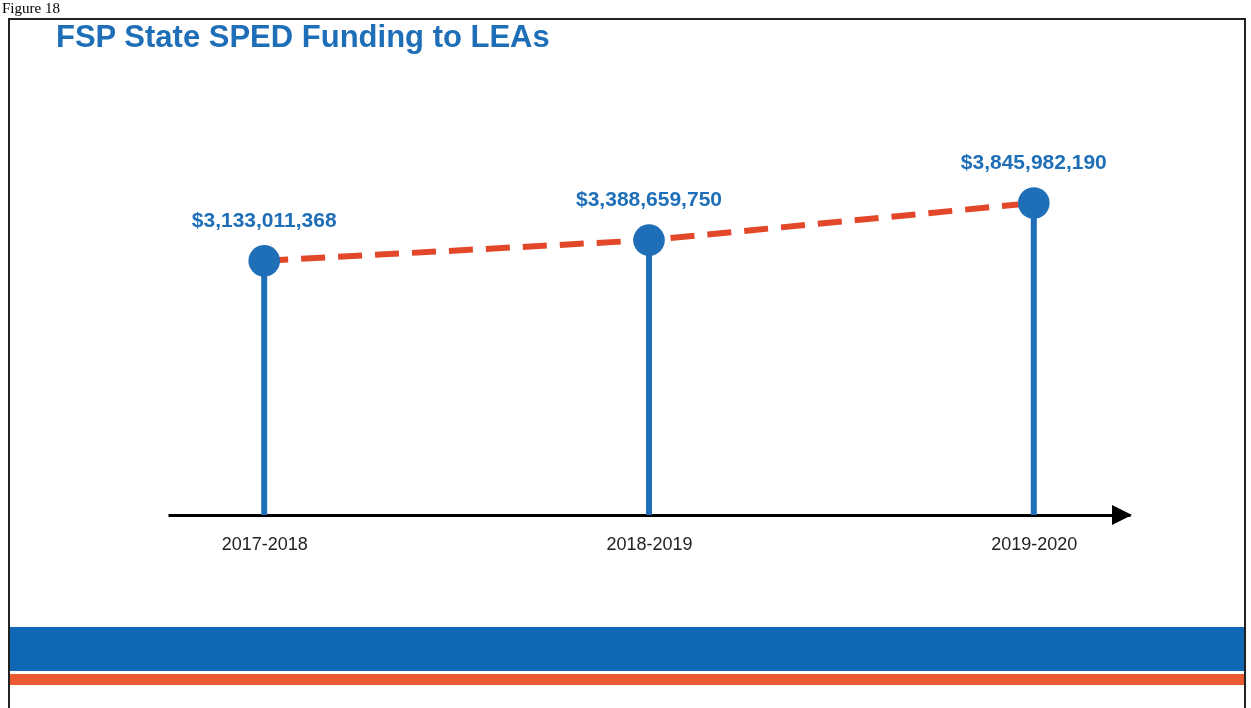  Describe the element at coordinates (264, 219) in the screenshot. I see `data-label: $3,133,011,368` at that location.